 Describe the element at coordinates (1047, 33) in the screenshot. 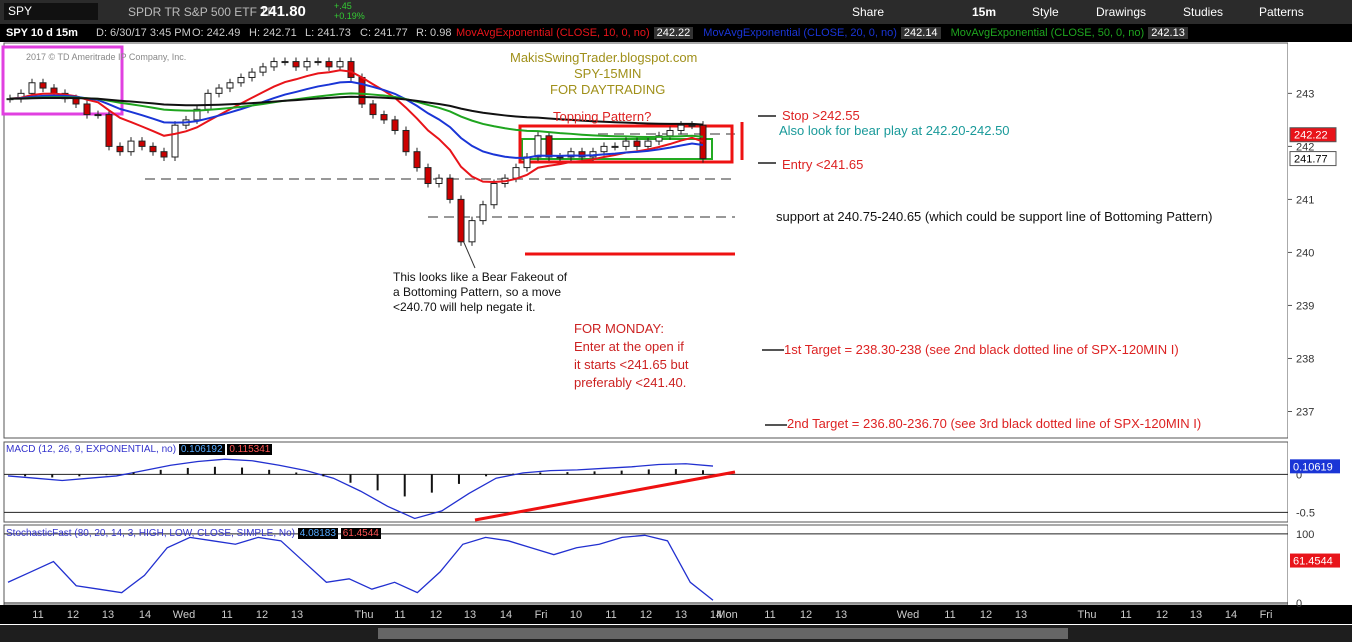

I see `ma-label: MovAvgExponential (CLOSE, 50, 0, no)` at that location.